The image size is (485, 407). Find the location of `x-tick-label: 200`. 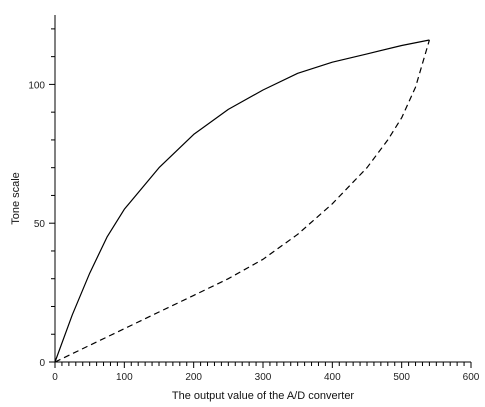

x-tick-label: 200 is located at coordinates (193, 377).